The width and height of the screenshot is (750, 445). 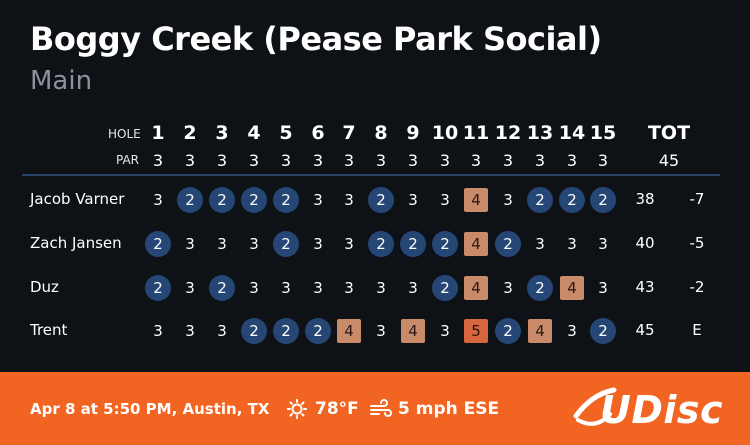 What do you see at coordinates (595, 406) in the screenshot?
I see `udisc-logo-mark` at bounding box center [595, 406].